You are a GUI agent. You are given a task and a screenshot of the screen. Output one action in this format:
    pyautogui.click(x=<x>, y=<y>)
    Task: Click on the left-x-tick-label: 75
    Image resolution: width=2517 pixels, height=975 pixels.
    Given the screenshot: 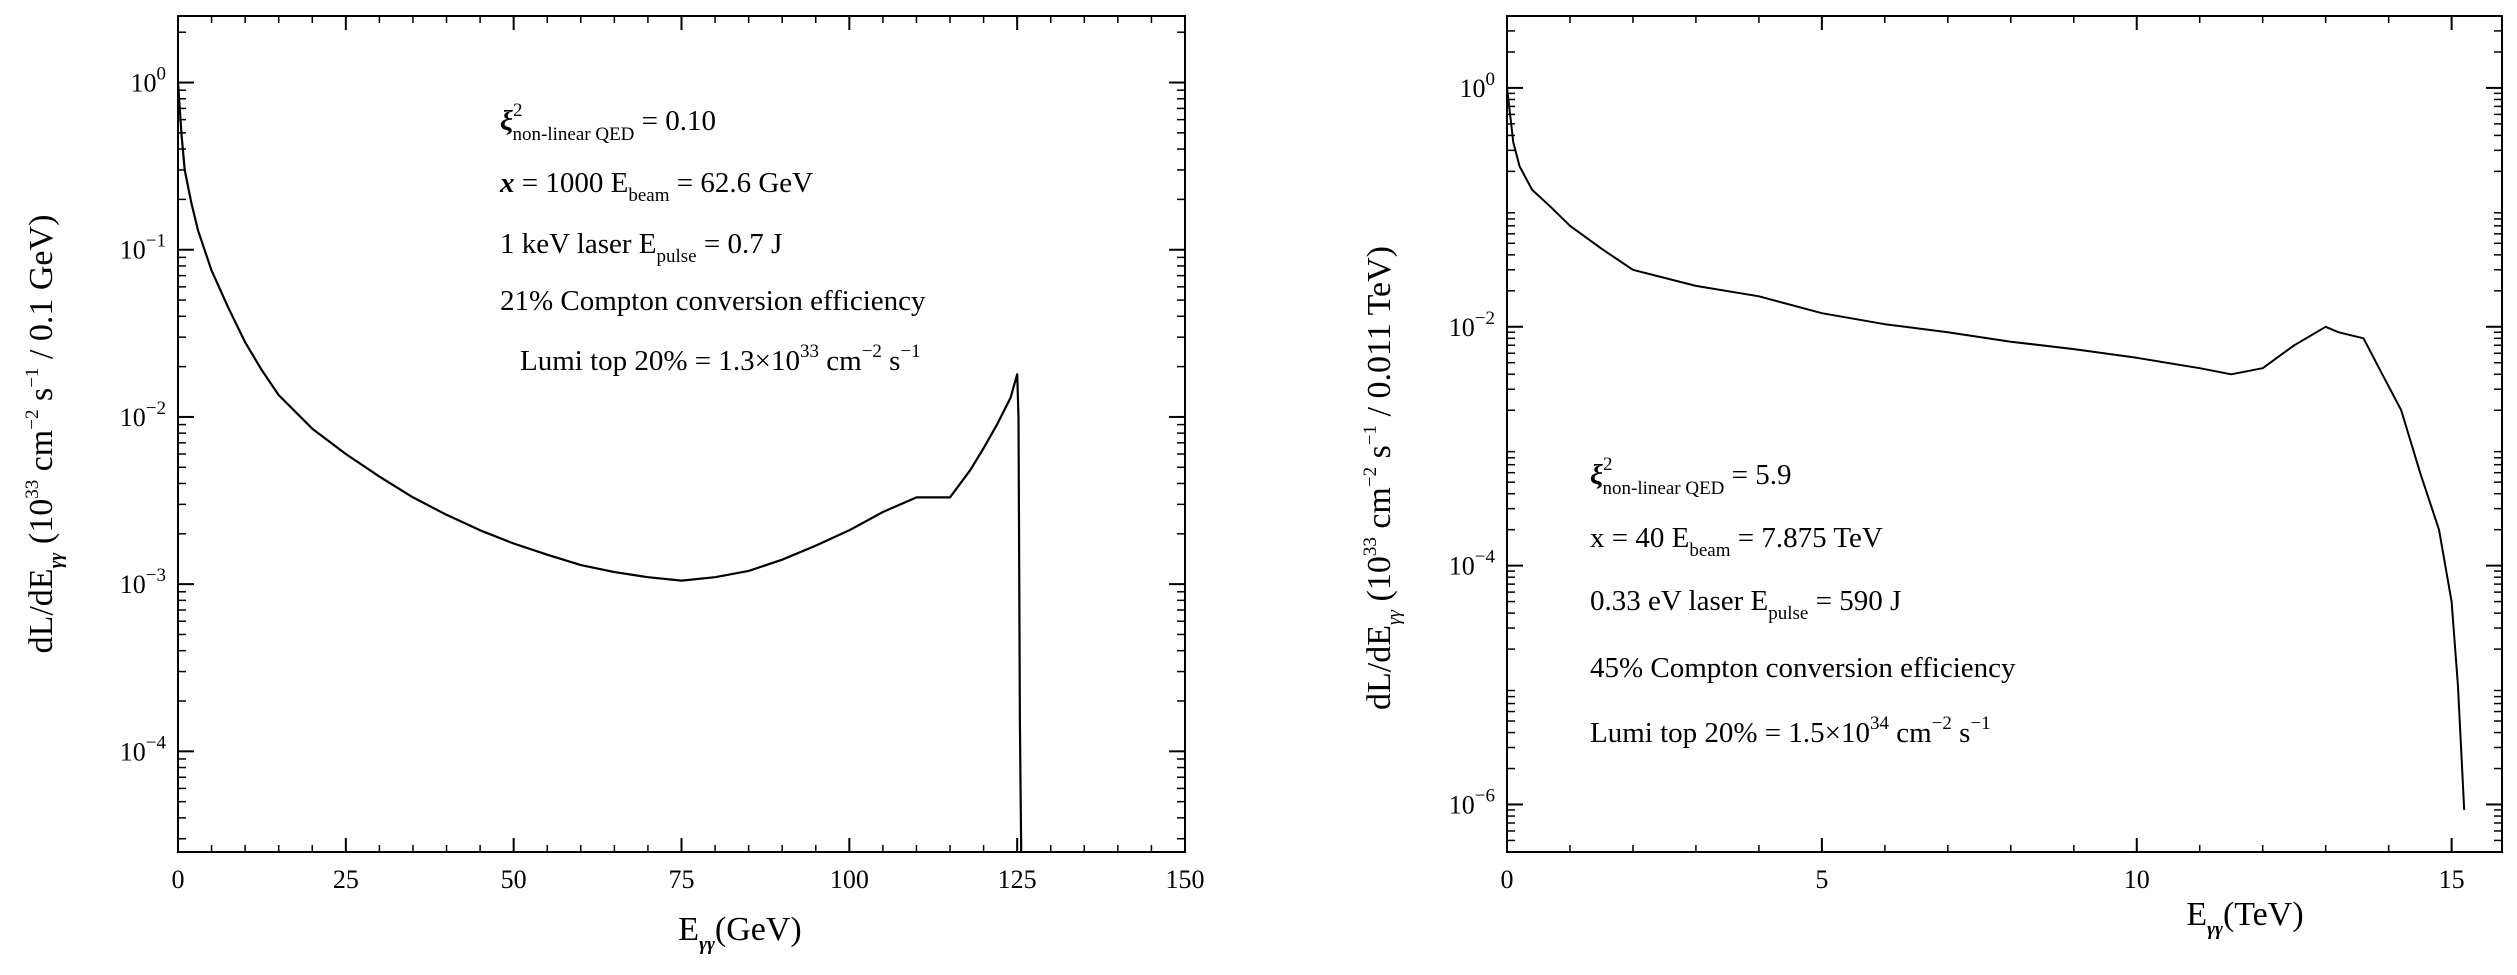 What is the action you would take?
    pyautogui.click(x=682, y=879)
    